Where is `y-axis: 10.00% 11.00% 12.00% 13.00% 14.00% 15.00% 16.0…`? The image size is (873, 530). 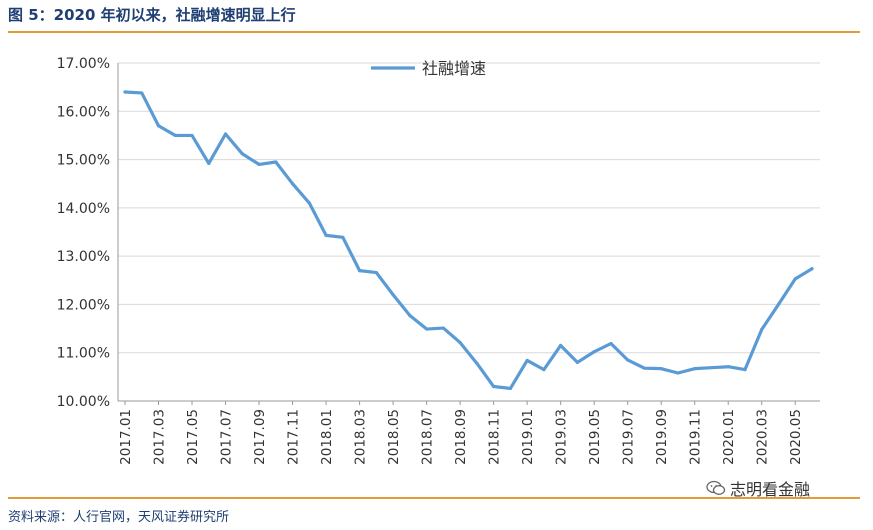
y-axis: 10.00% 11.00% 12.00% 13.00% 14.00% 15.00% 16.0… is located at coordinates (88, 233).